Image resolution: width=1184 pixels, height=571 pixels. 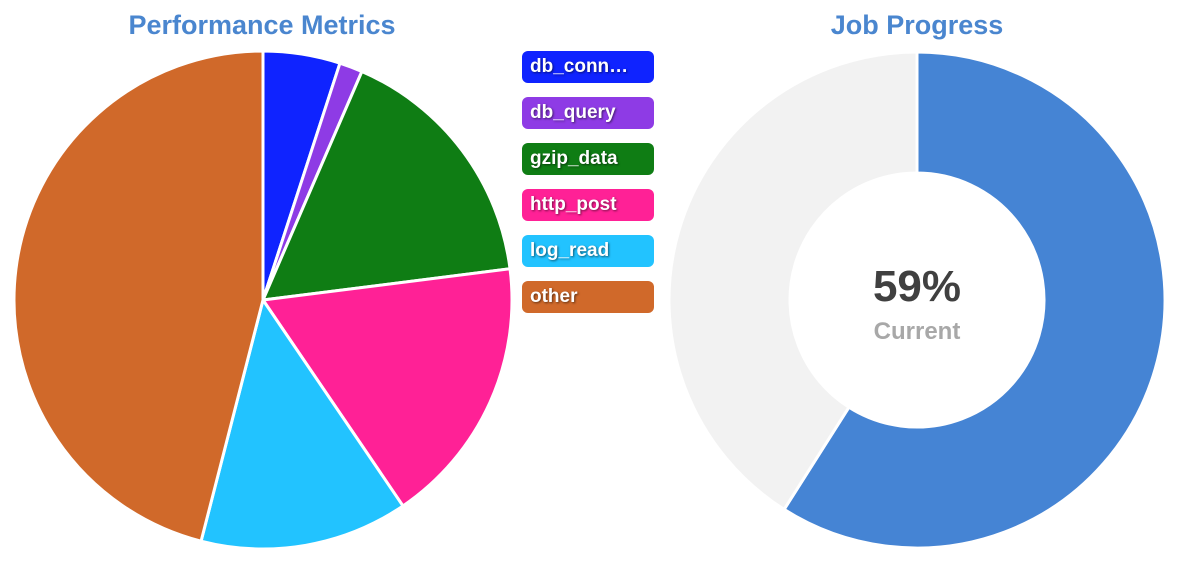 What do you see at coordinates (588, 205) in the screenshot?
I see `legend-item-http-post: http_post` at bounding box center [588, 205].